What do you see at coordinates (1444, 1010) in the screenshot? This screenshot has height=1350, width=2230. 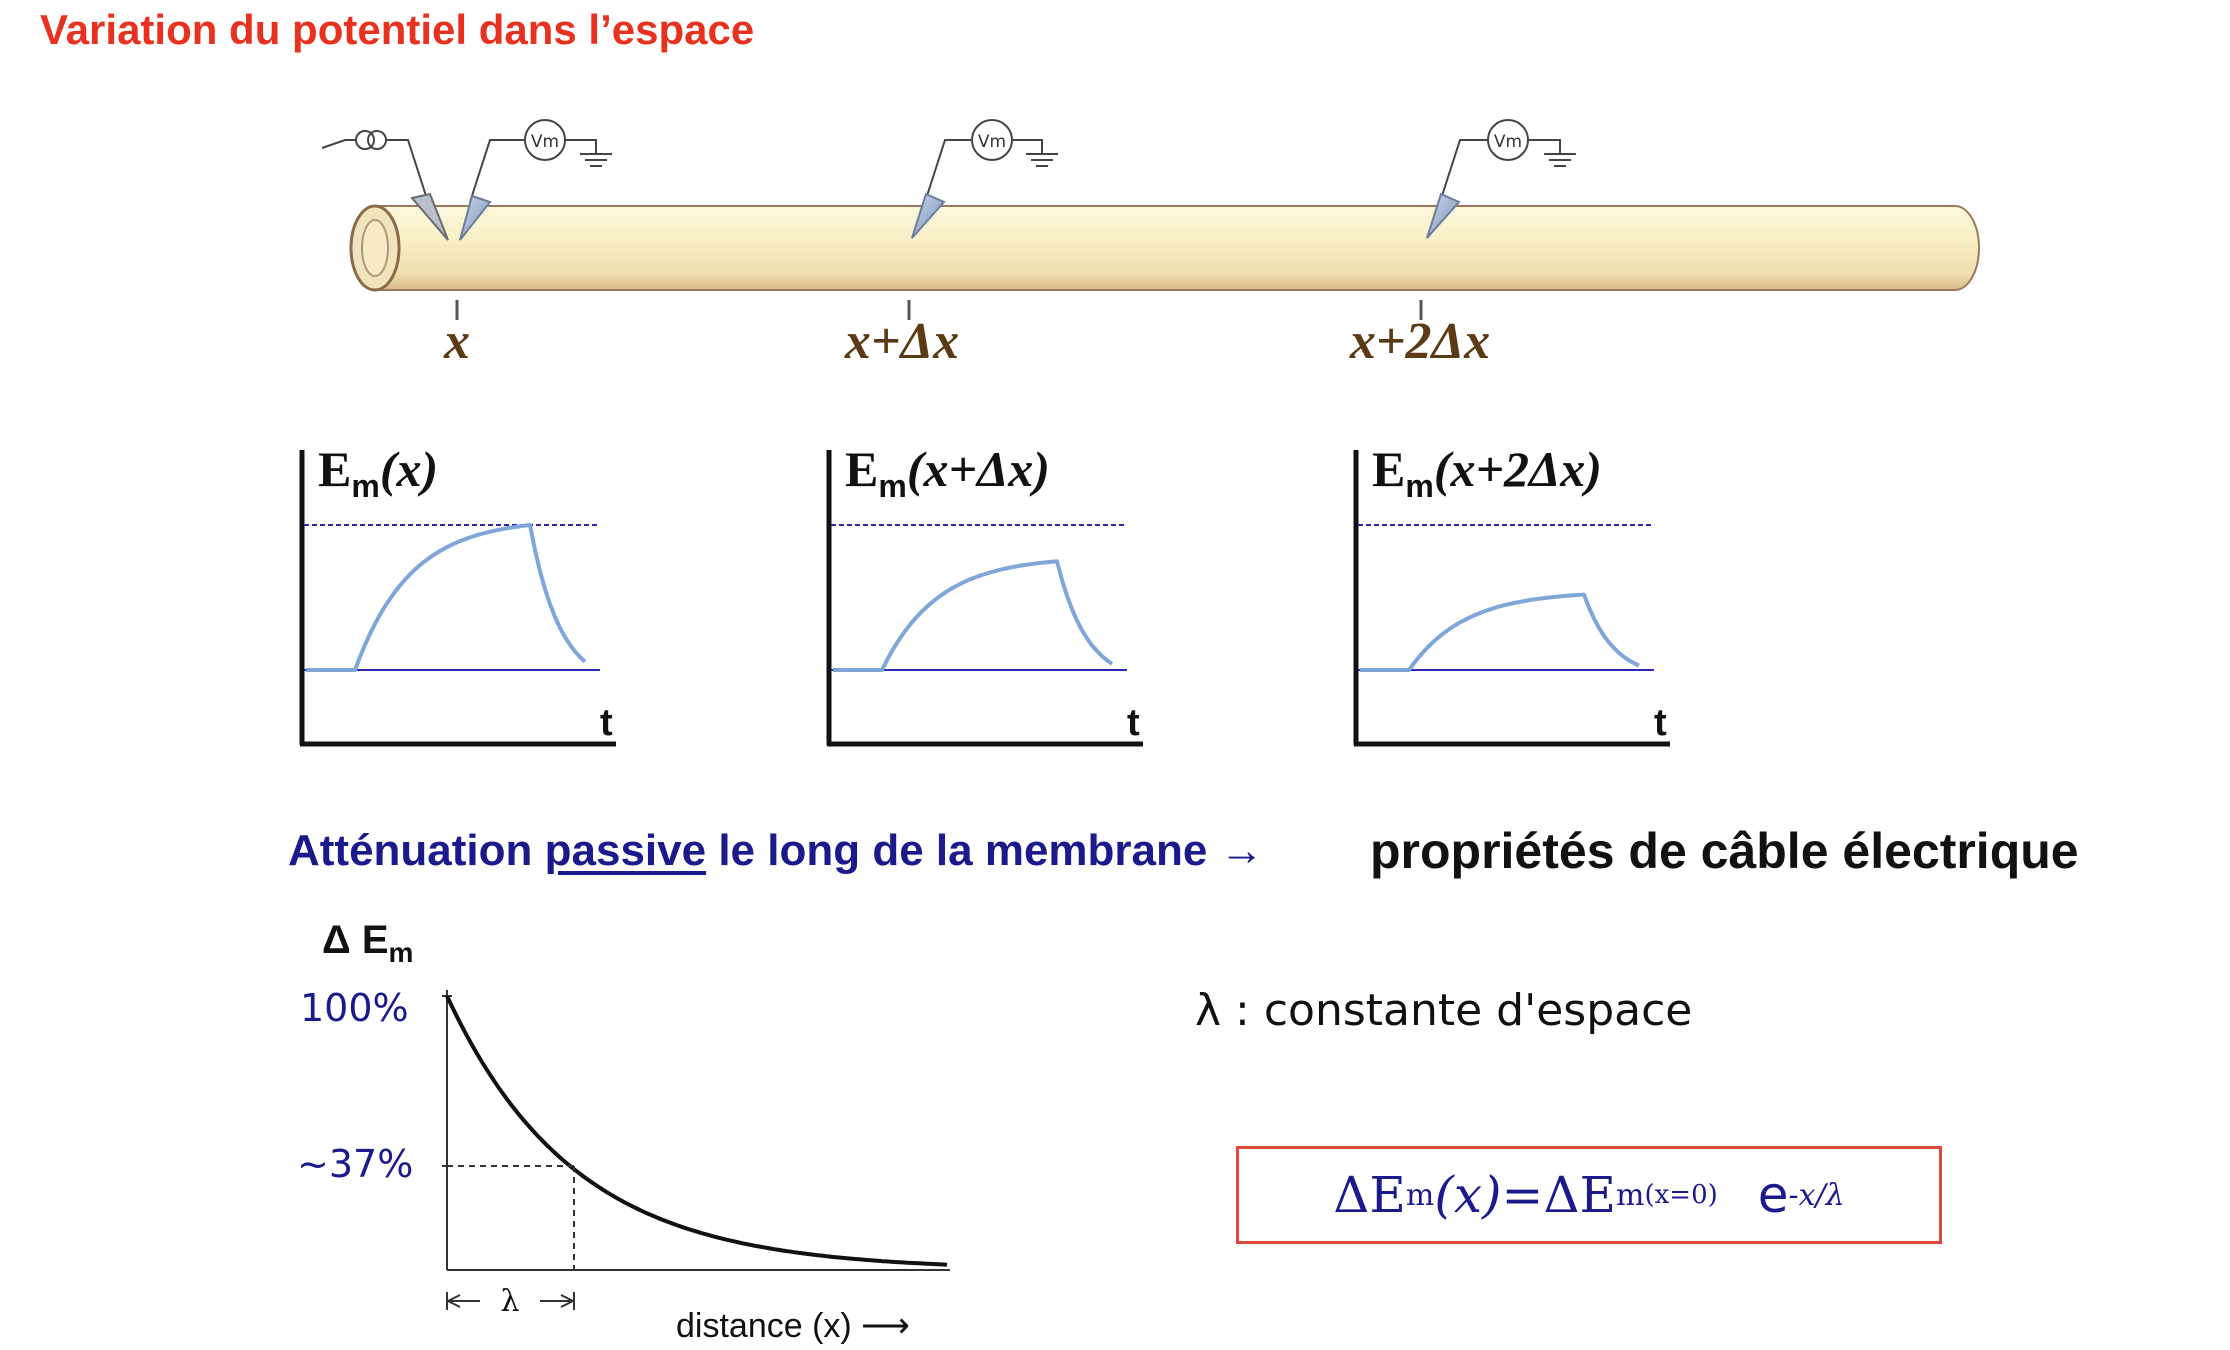 I see `lambda-definition: λ : constante d'espace` at bounding box center [1444, 1010].